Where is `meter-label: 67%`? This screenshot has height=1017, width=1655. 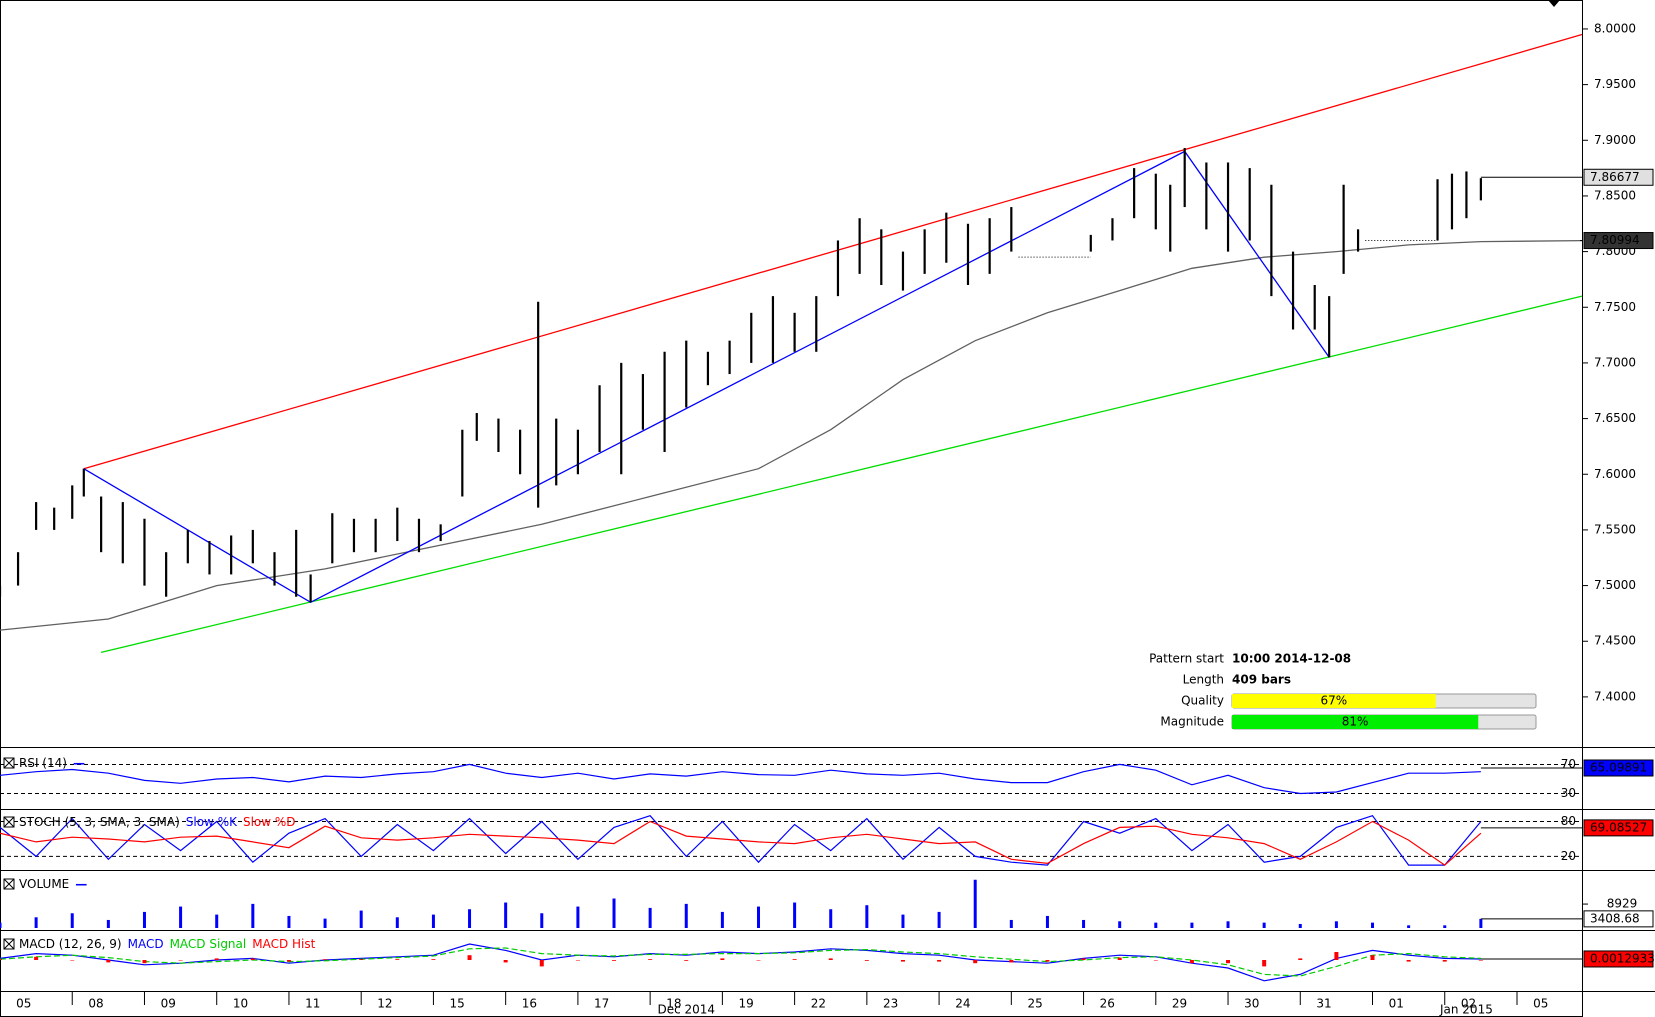 meter-label: 67% is located at coordinates (1334, 701).